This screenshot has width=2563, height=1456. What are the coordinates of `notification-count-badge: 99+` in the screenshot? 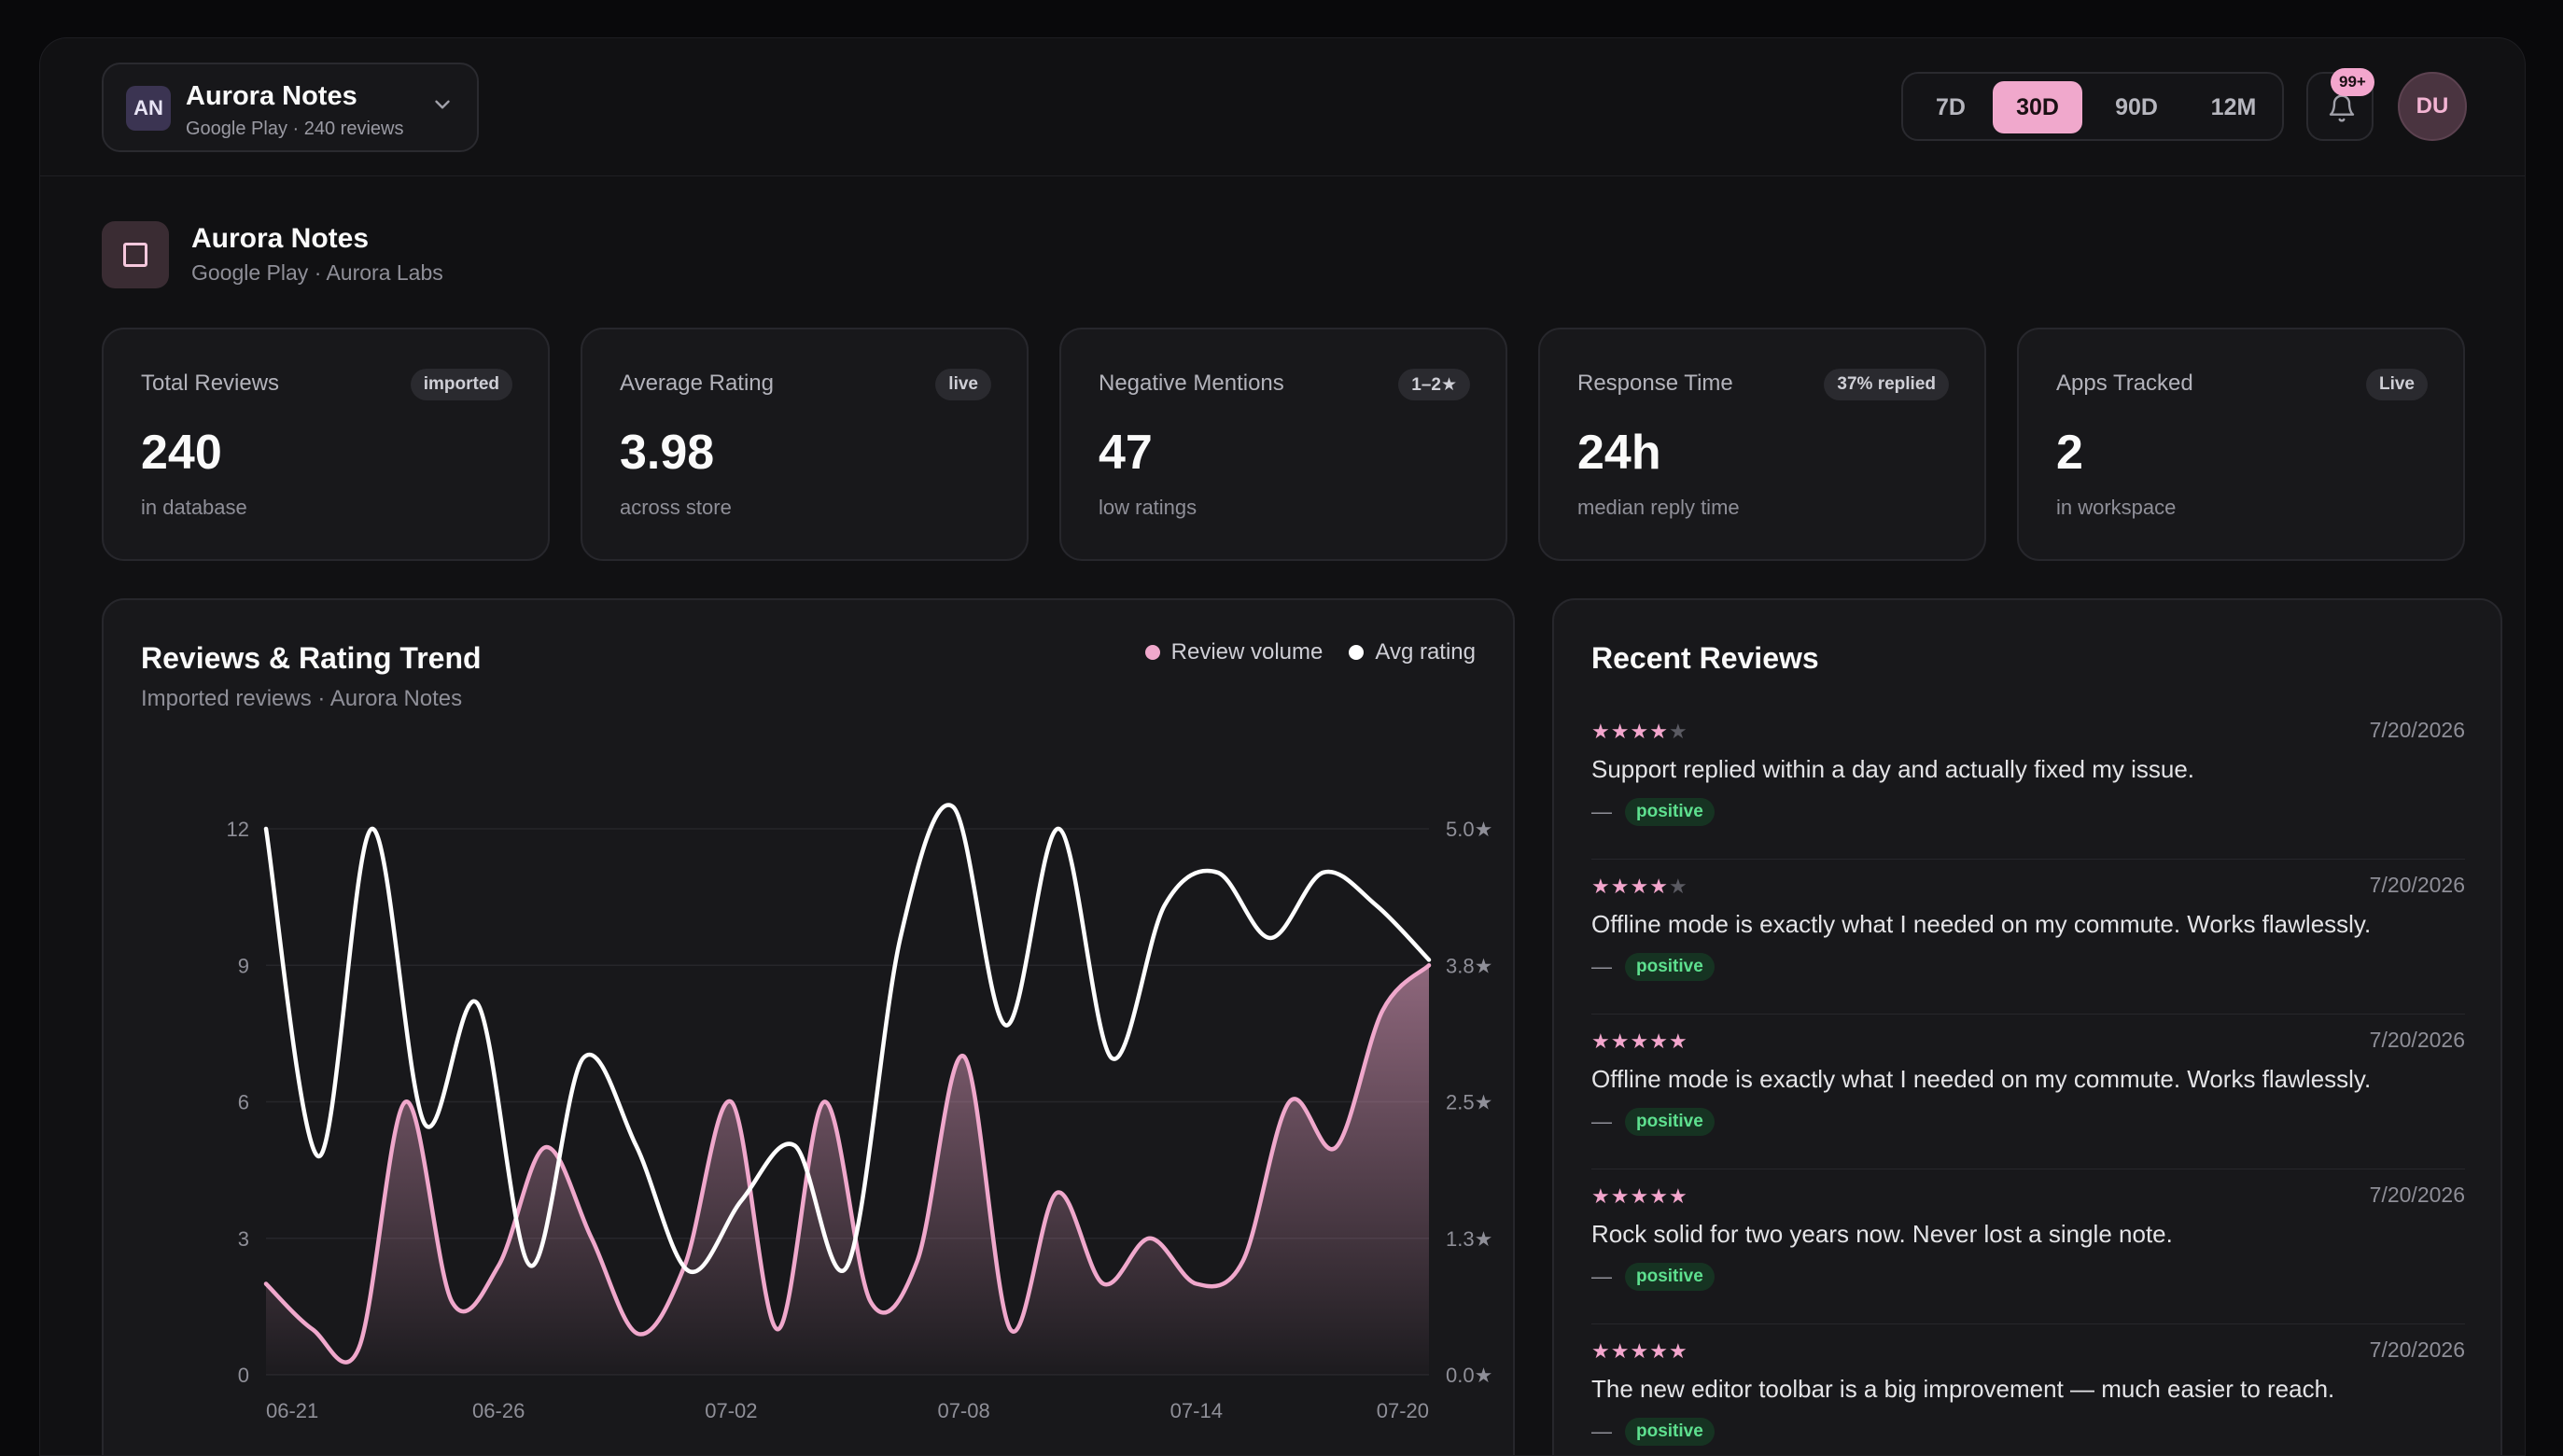 It's located at (2352, 82).